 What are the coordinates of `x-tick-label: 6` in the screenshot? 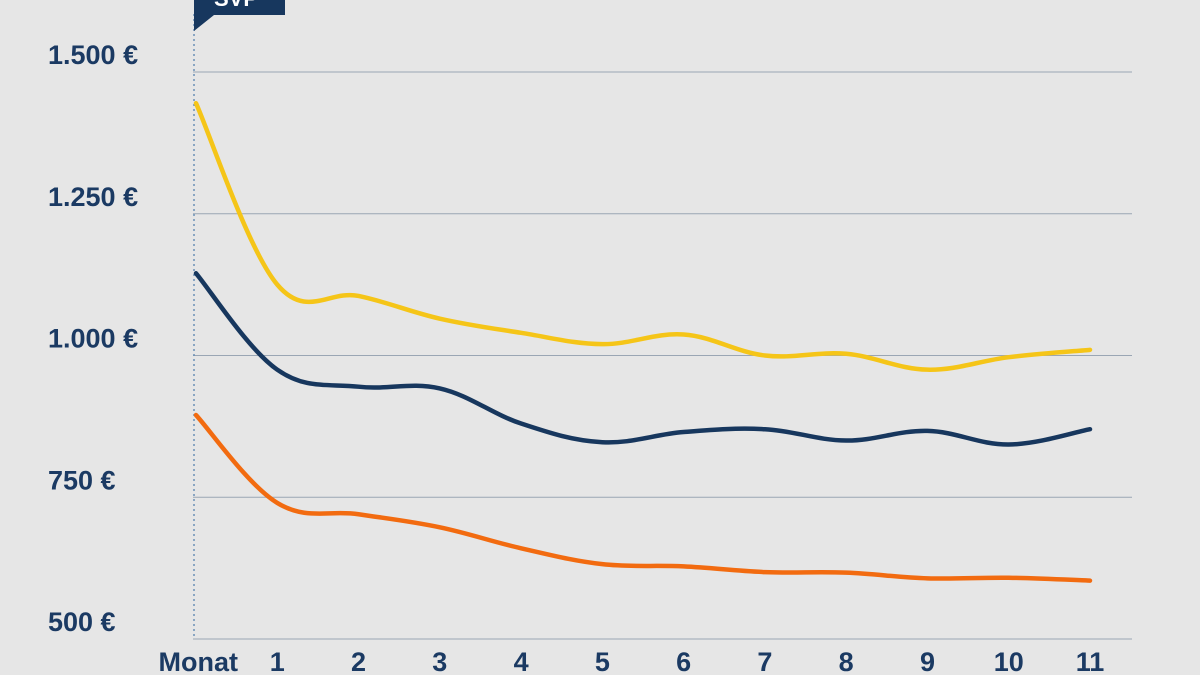 It's located at (683, 661).